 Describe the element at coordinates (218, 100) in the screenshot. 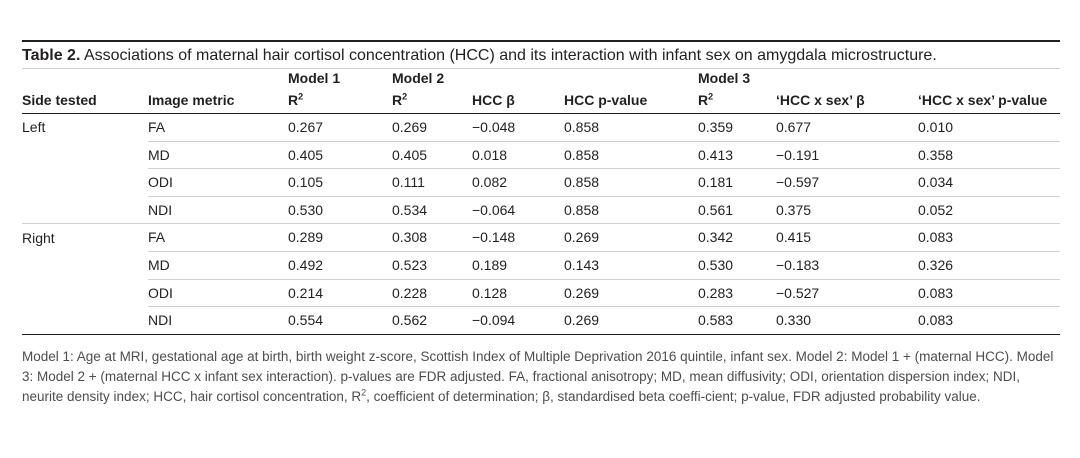

I see `image-metric-header: Image metric` at that location.